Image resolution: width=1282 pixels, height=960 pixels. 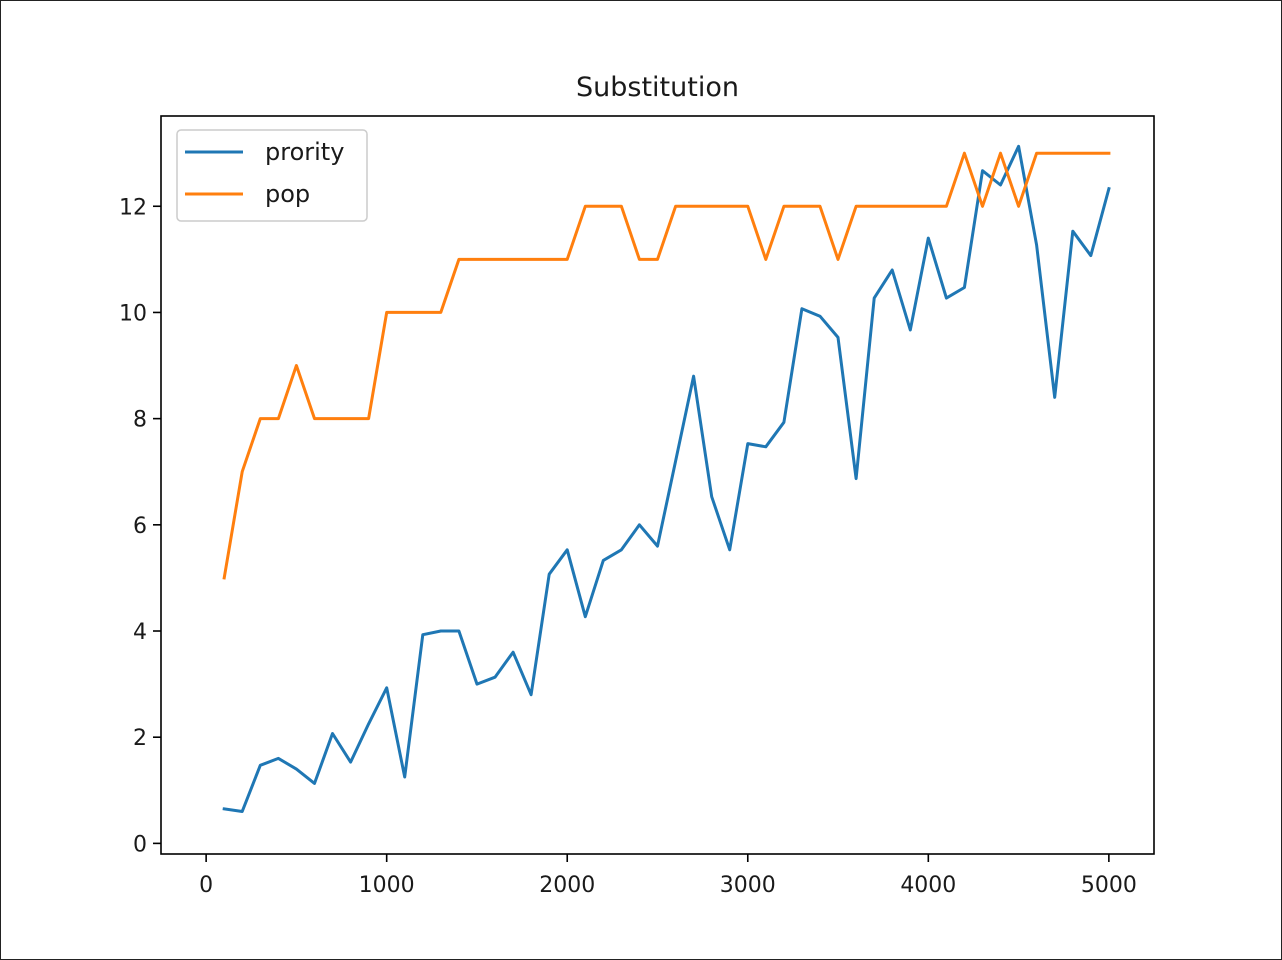 I want to click on x-tick-label: 0, so click(x=206, y=885).